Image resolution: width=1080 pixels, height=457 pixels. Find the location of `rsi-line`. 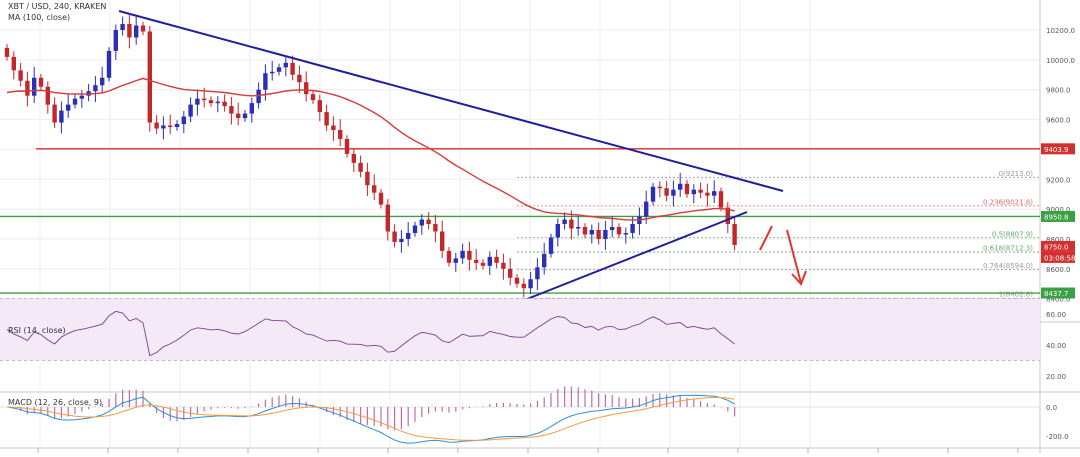

rsi-line is located at coordinates (370, 333).